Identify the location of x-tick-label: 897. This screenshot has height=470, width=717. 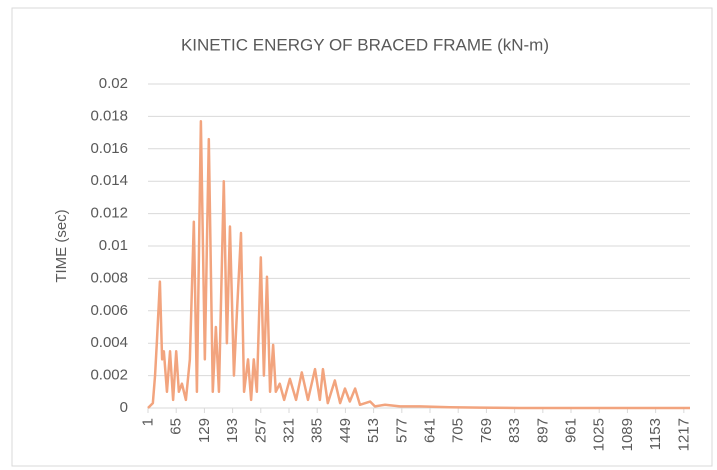
(542, 430).